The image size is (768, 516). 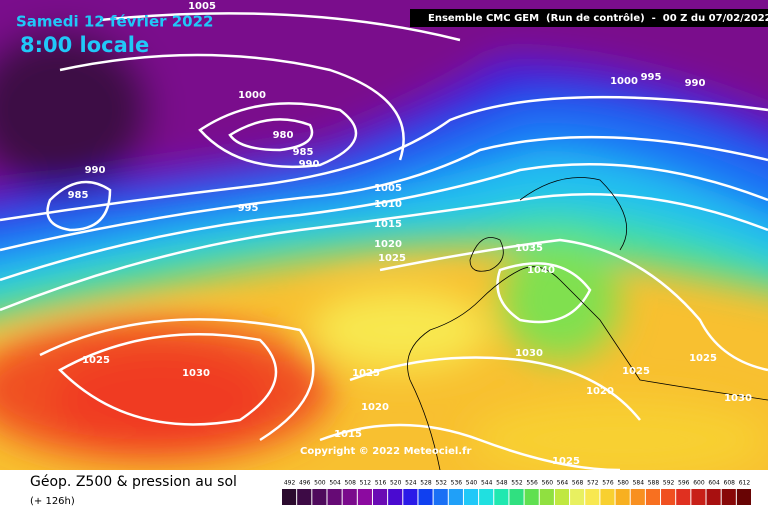 What do you see at coordinates (714, 483) in the screenshot?
I see `legend-label: 604` at bounding box center [714, 483].